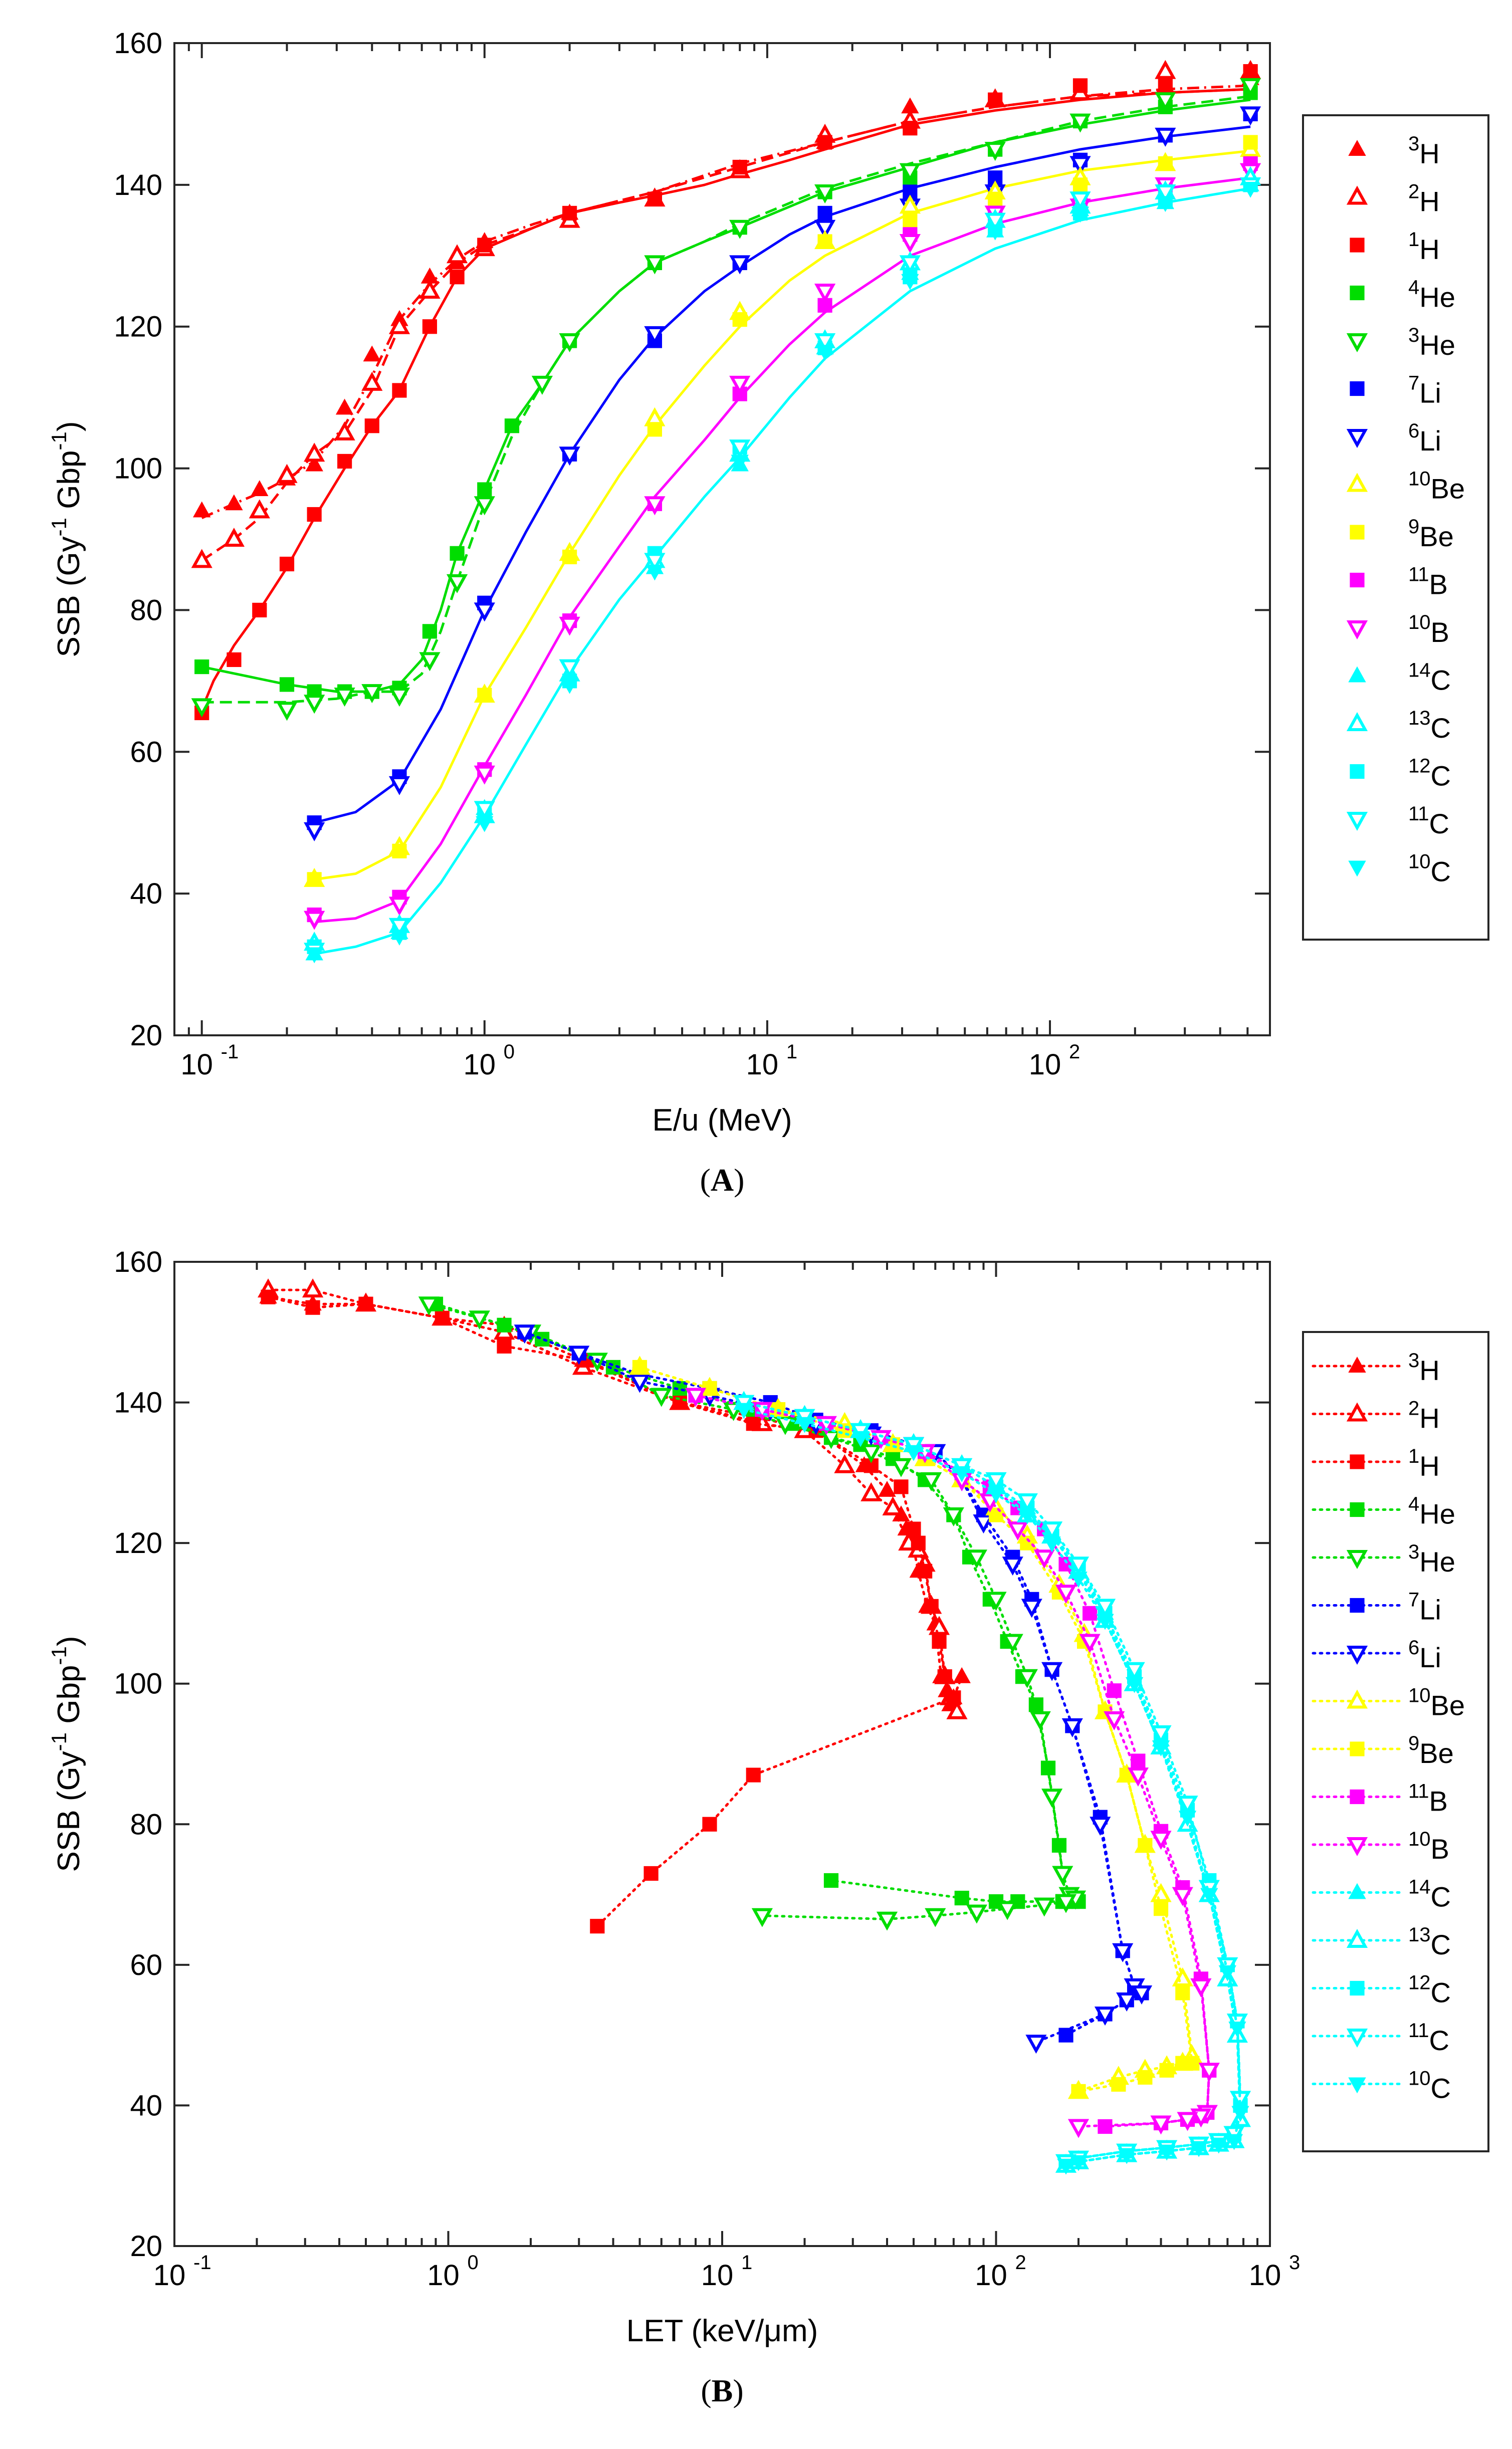  Describe the element at coordinates (791, 1052) in the screenshot. I see `x-tick-exponent: 1` at that location.